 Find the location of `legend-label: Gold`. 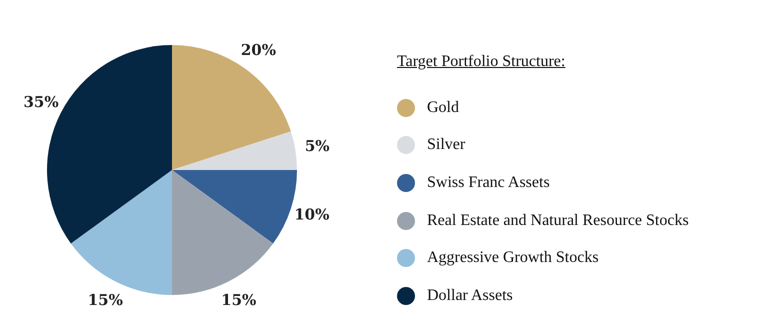

legend-label: Gold is located at coordinates (443, 107).